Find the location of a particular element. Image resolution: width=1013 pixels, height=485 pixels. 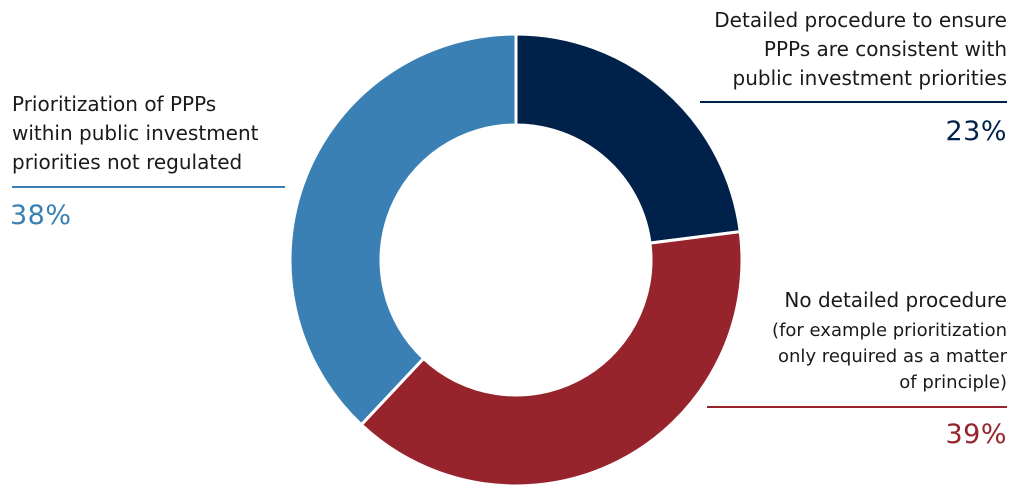

leader-rule-not-regulated is located at coordinates (148, 187).